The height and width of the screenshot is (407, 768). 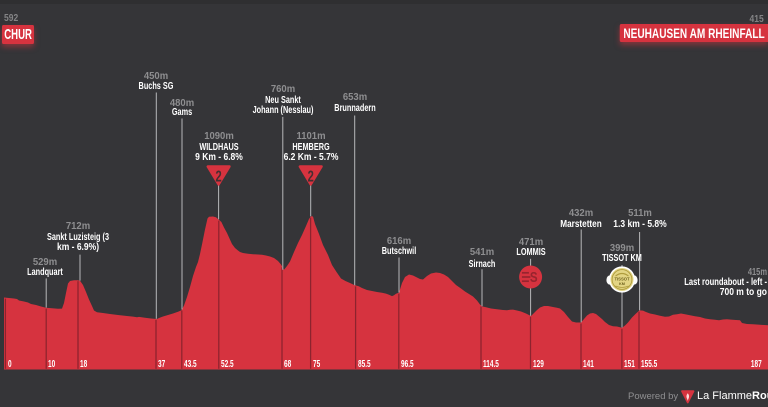 What do you see at coordinates (622, 284) in the screenshot?
I see `svg-text: KM` at bounding box center [622, 284].